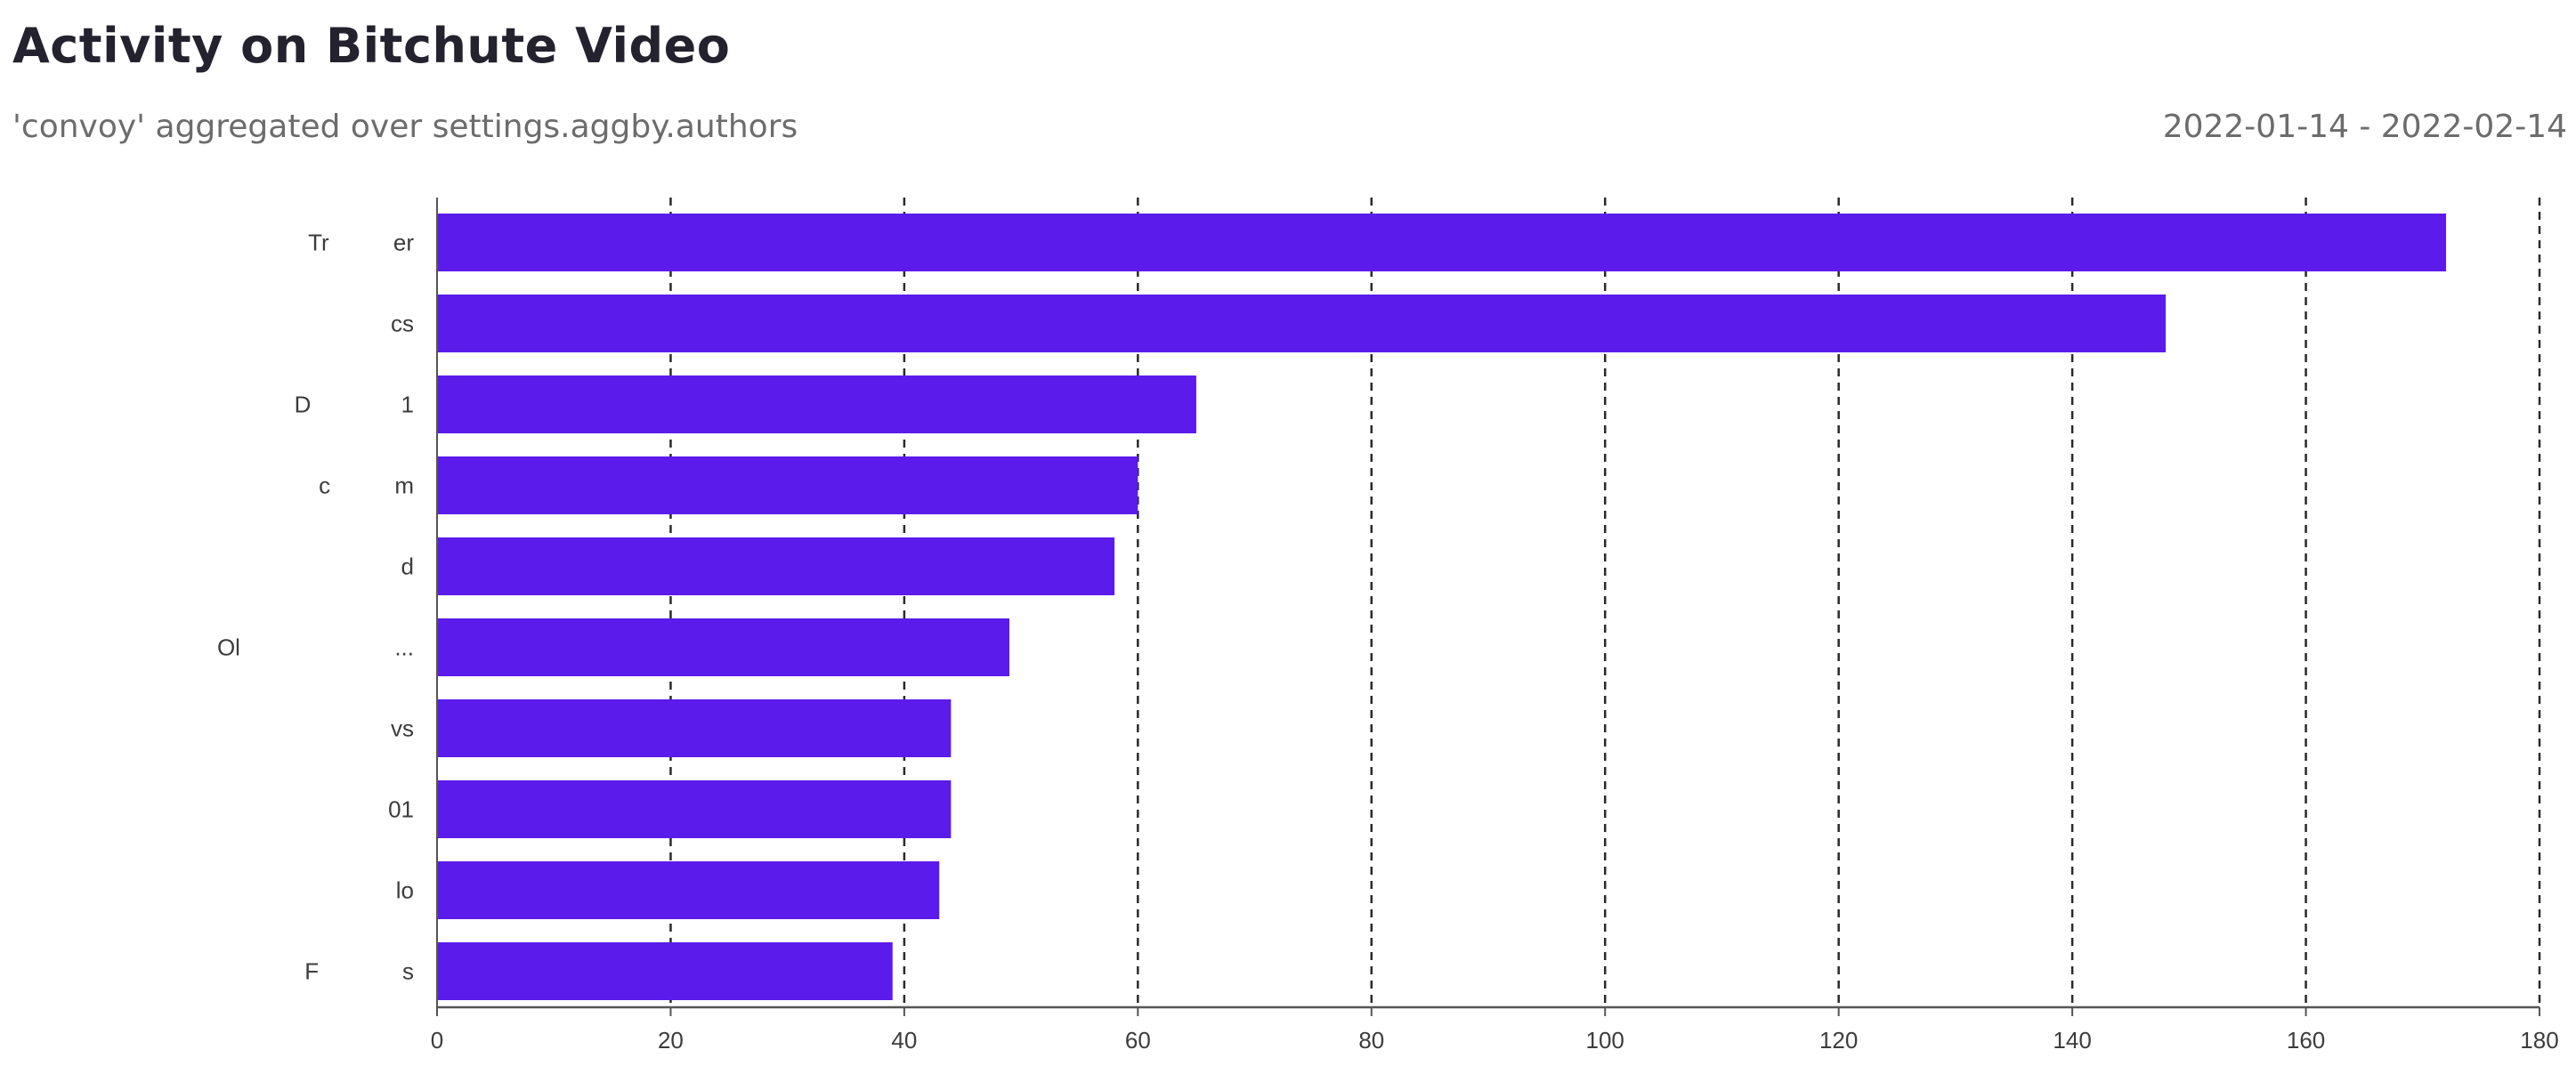 Image resolution: width=2576 pixels, height=1082 pixels. What do you see at coordinates (437, 1040) in the screenshot?
I see `x-tick-label-0: 0` at bounding box center [437, 1040].